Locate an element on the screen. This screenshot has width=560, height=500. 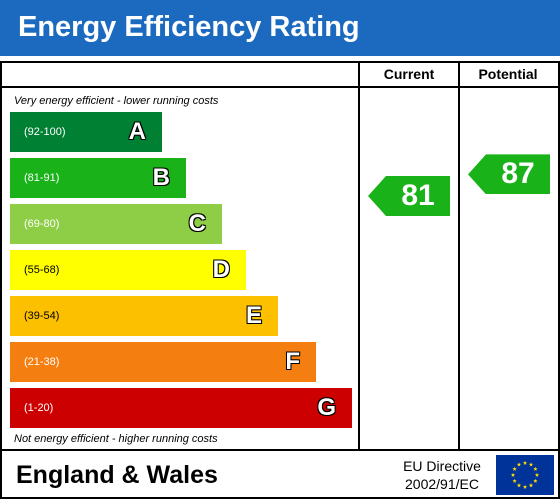
band-f: (21-38) F is located at coordinates (163, 362).